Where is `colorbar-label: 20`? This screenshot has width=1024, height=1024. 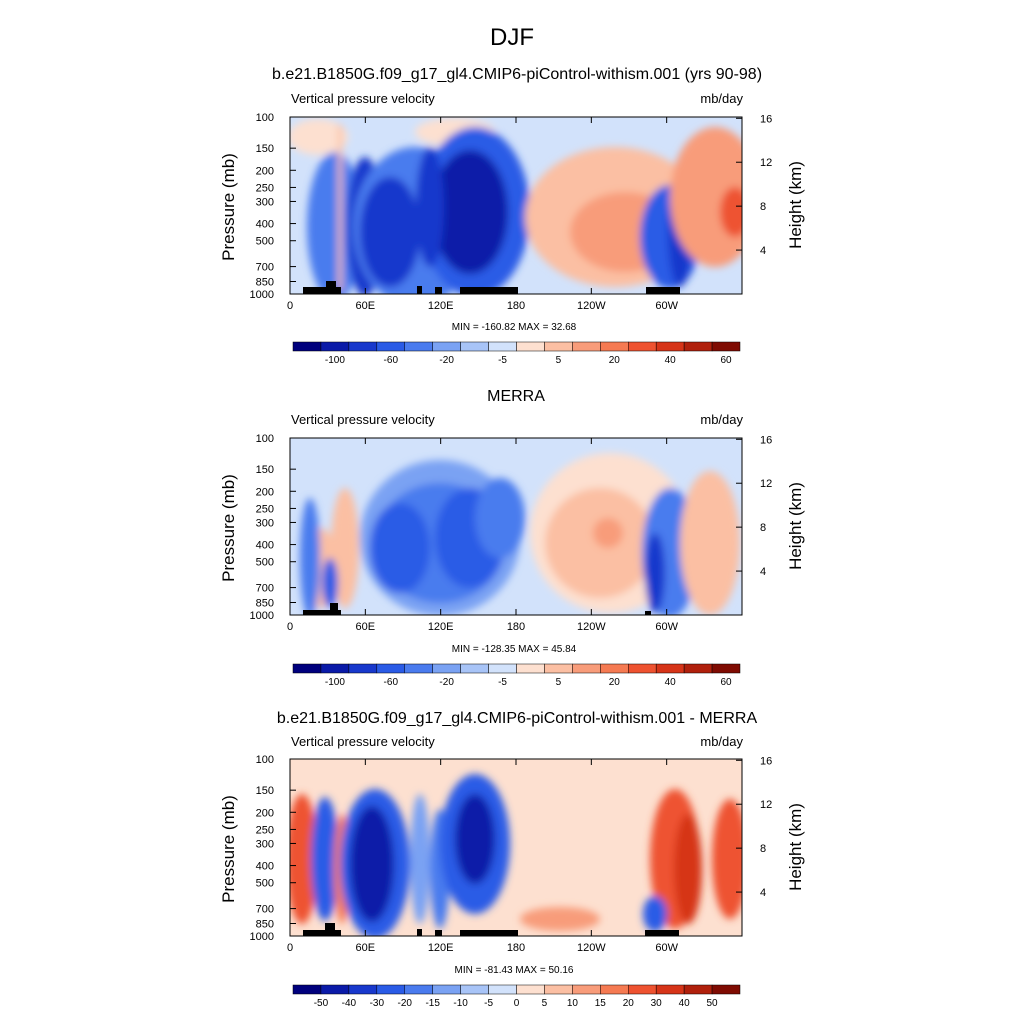 colorbar-label: 20 is located at coordinates (615, 360).